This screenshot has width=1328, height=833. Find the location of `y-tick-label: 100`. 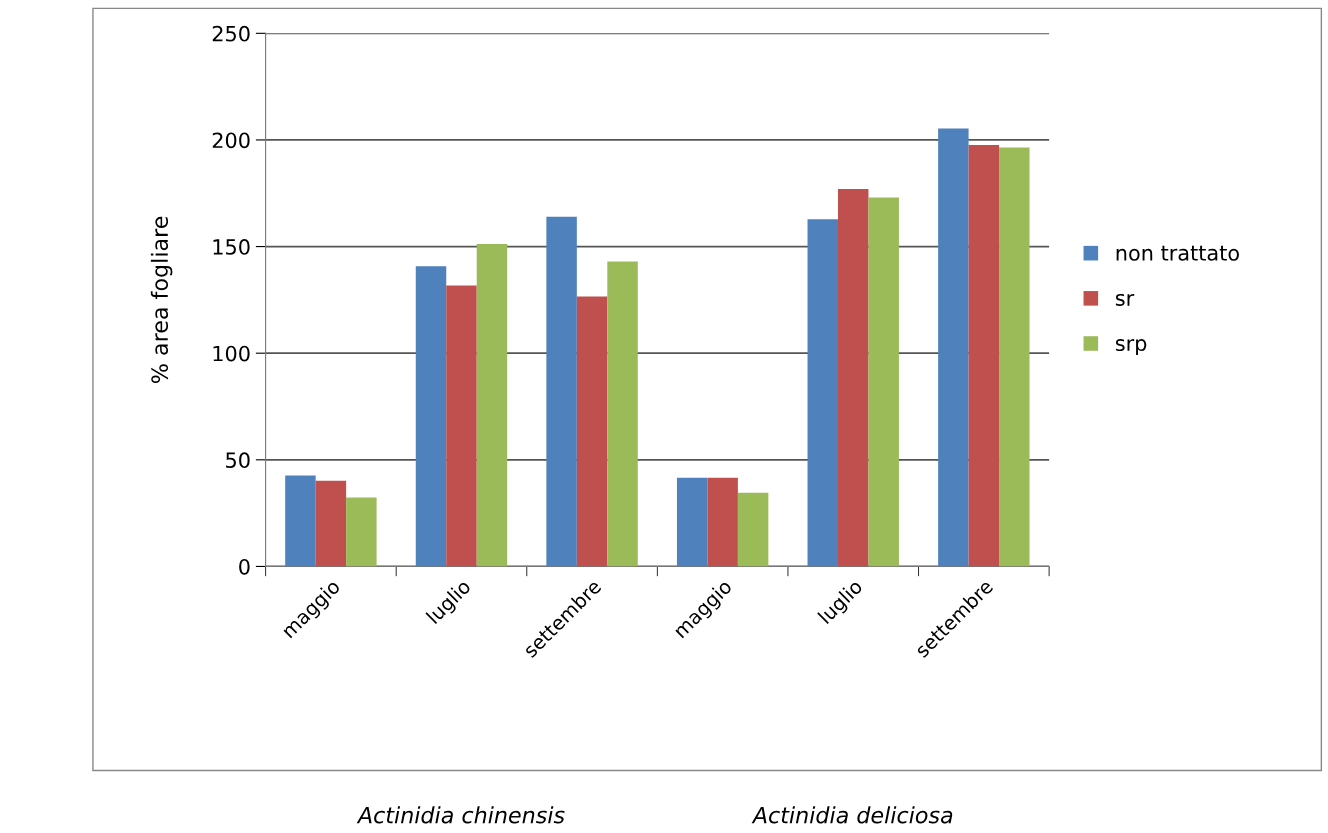

y-tick-label: 100 is located at coordinates (231, 353).